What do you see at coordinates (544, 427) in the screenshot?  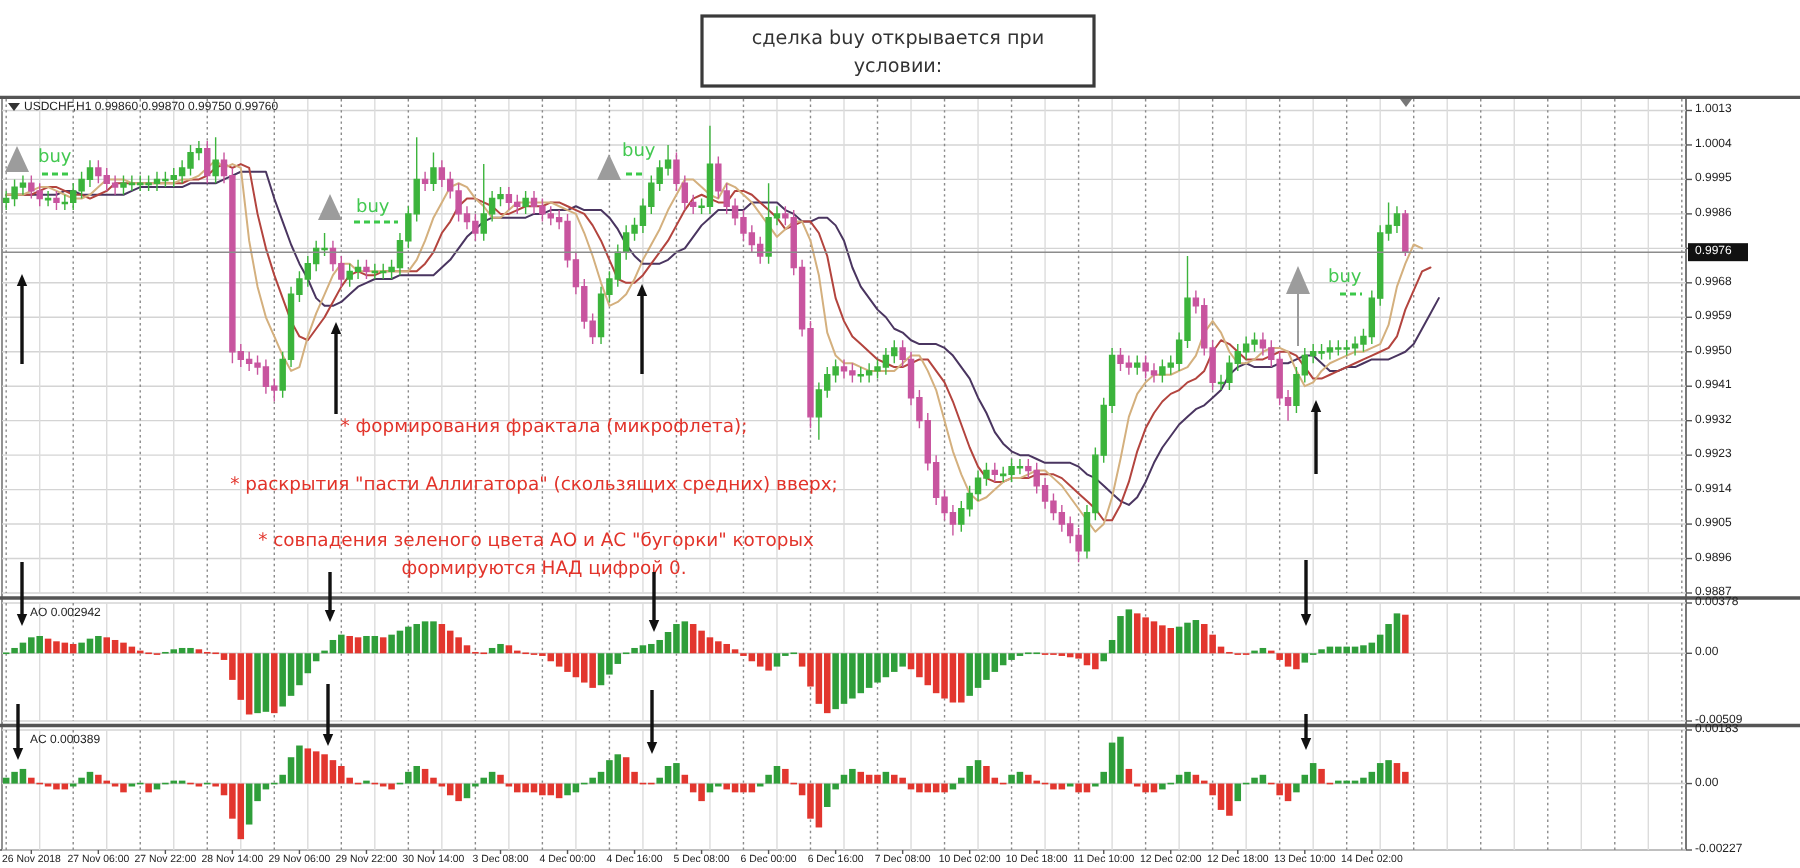 I see `annotation: * формирования фрактала (микрофлета);` at bounding box center [544, 427].